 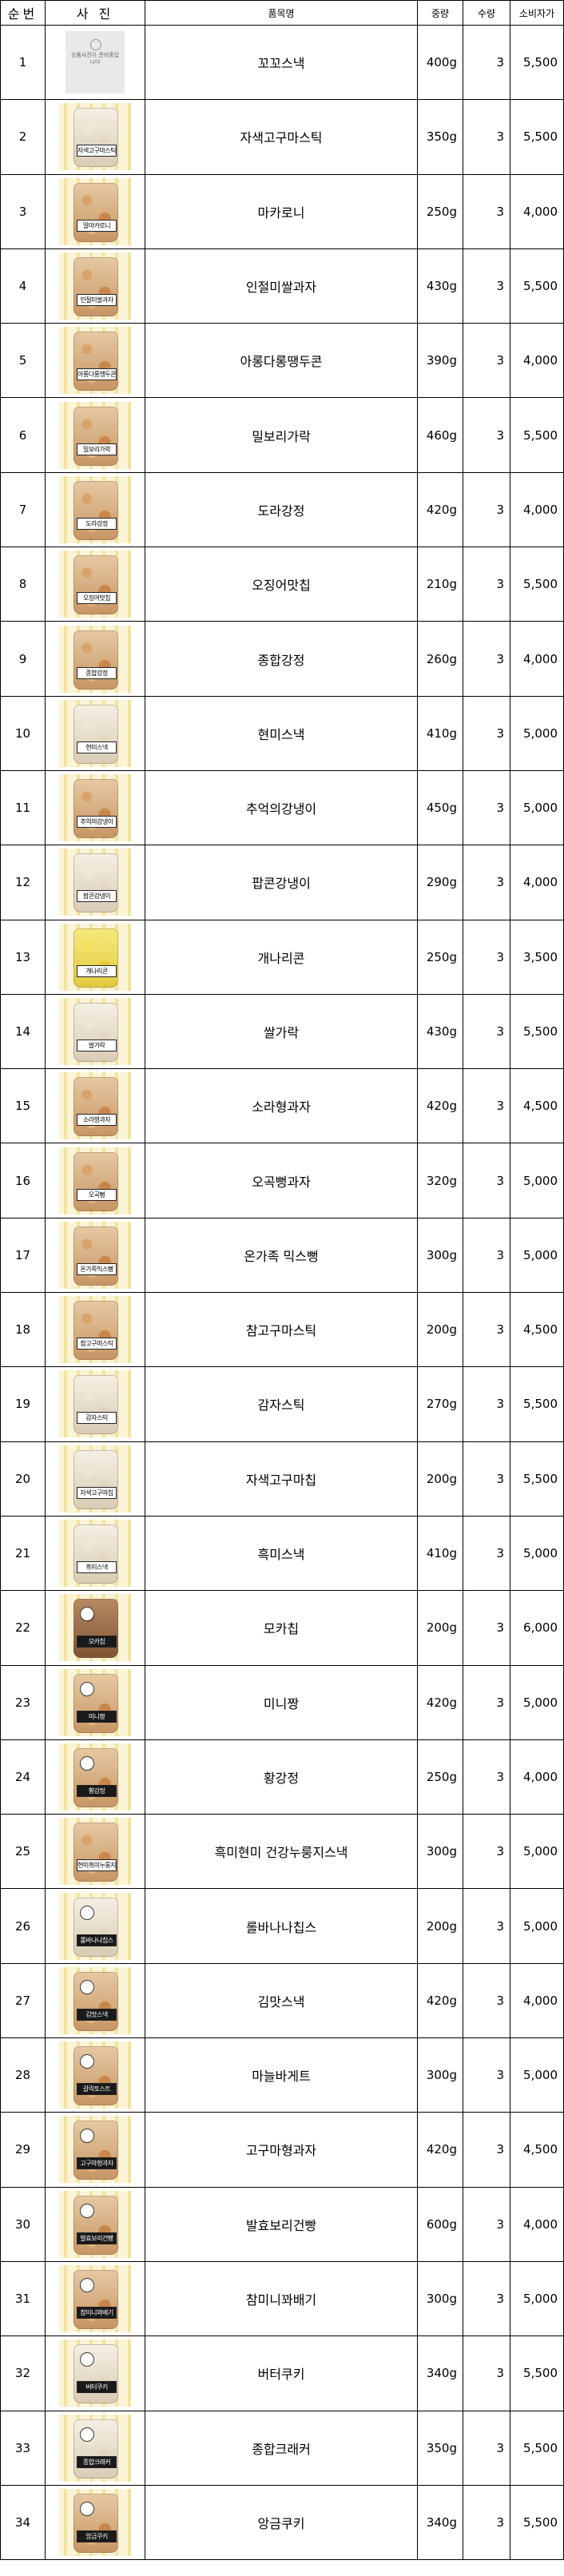 I want to click on header-no: 순번, so click(x=23, y=13).